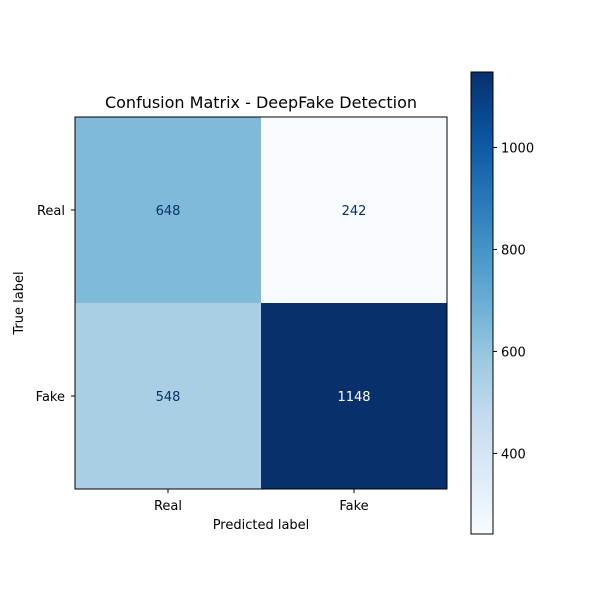 Image resolution: width=600 pixels, height=600 pixels. What do you see at coordinates (353, 506) in the screenshot?
I see `x-tick-label: Fake` at bounding box center [353, 506].